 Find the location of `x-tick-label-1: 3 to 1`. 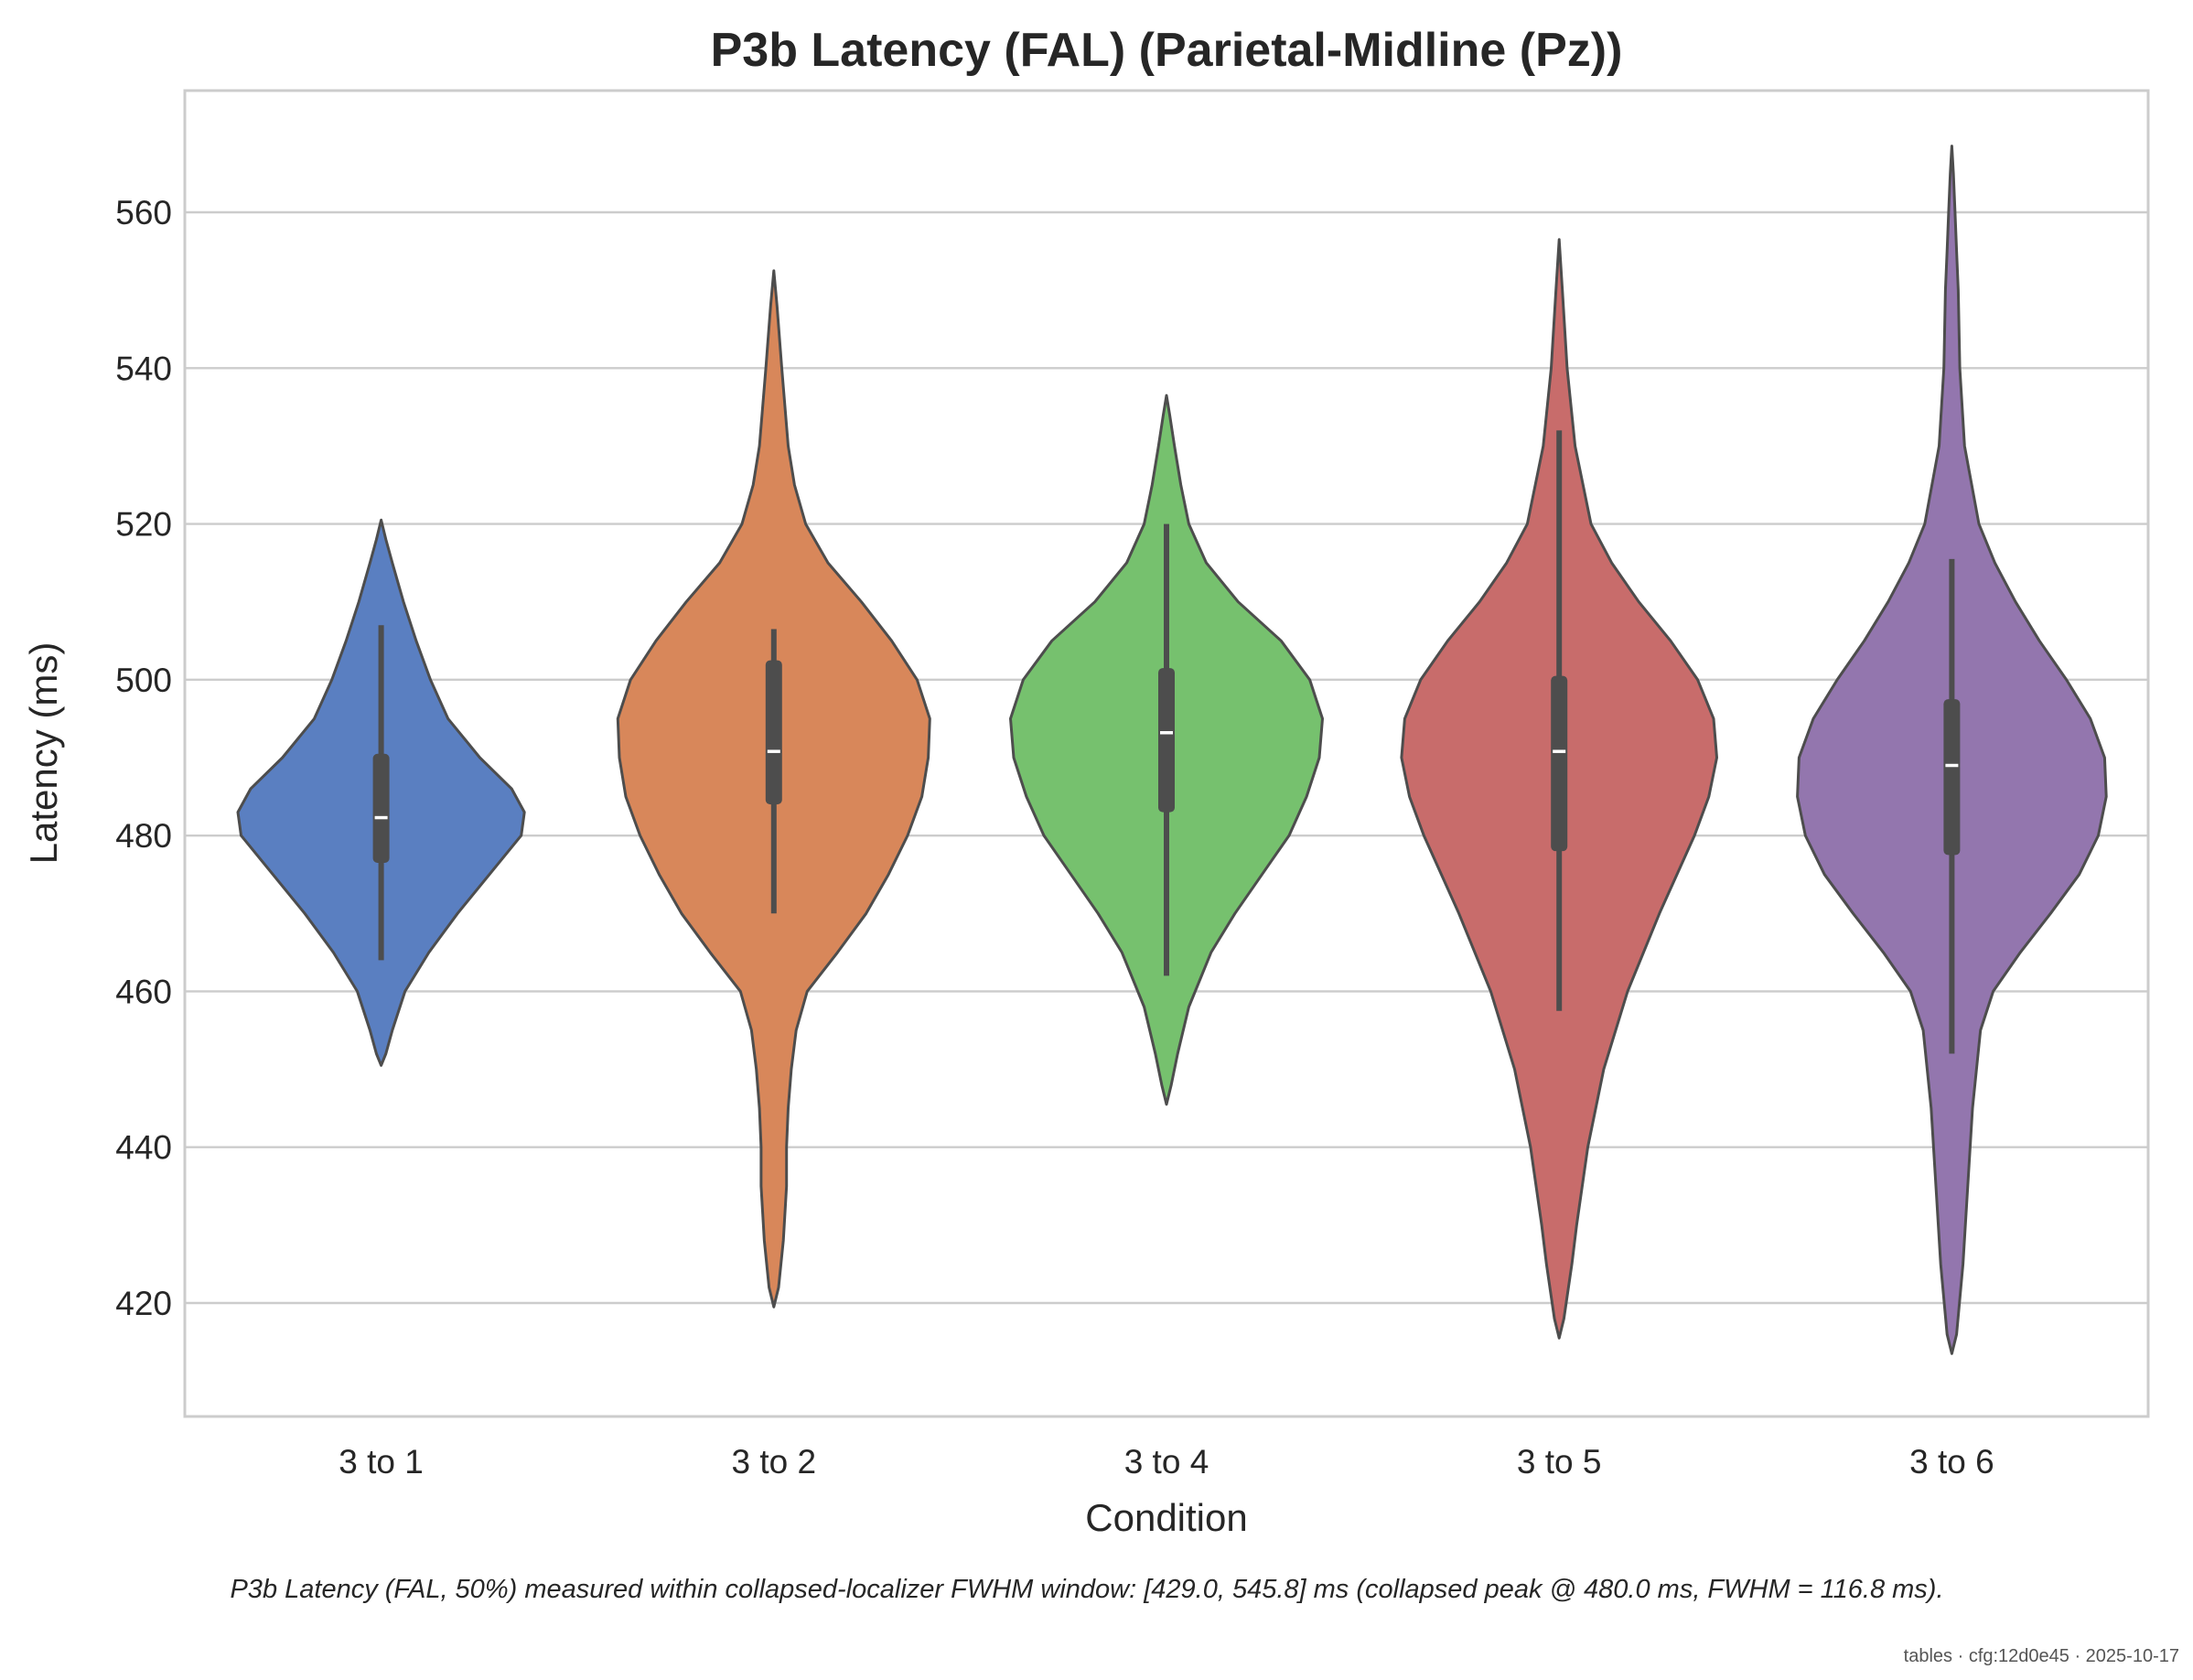

x-tick-label-1: 3 to 1 is located at coordinates (381, 1462).